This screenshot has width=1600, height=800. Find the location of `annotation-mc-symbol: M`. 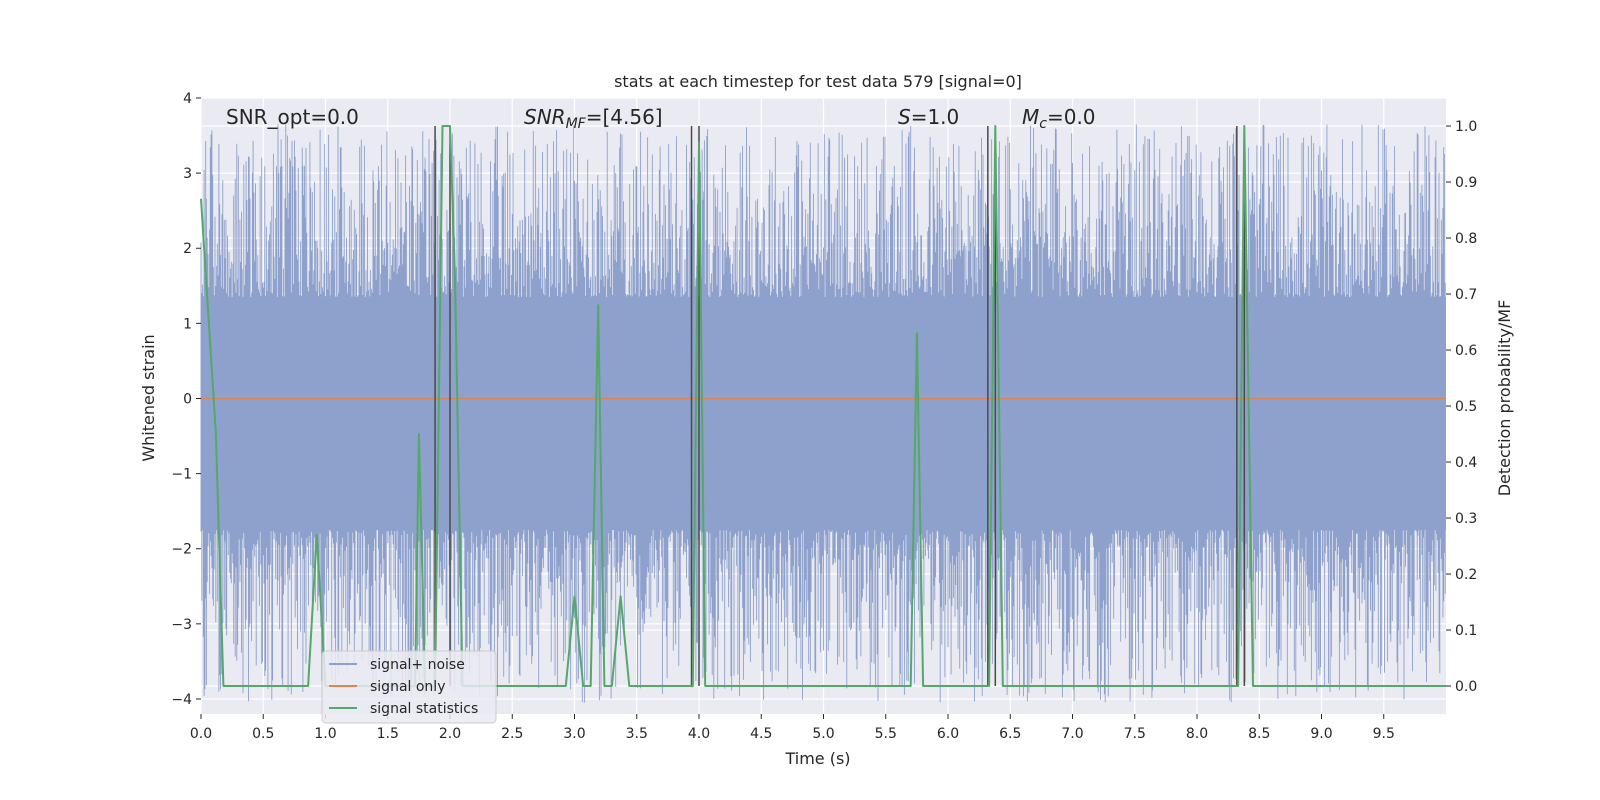

annotation-mc-symbol: M is located at coordinates (1030, 117).